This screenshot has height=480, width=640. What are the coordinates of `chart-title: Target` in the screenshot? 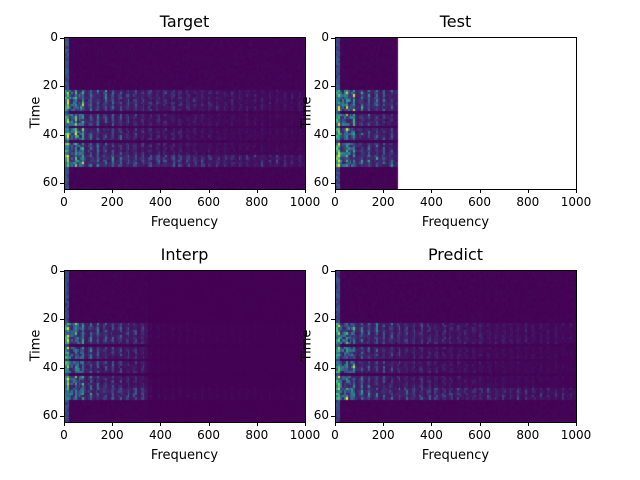 It's located at (184, 21).